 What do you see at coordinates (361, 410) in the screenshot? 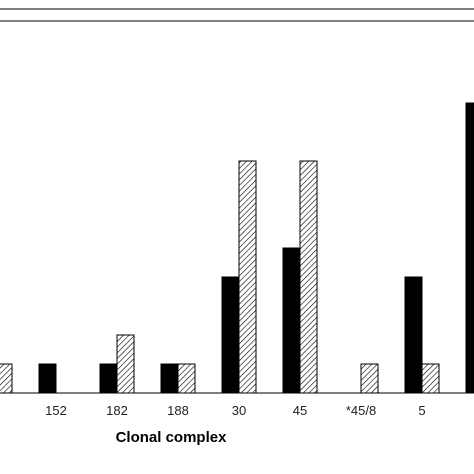
I see `x-tick-label: *45/8` at bounding box center [361, 410].